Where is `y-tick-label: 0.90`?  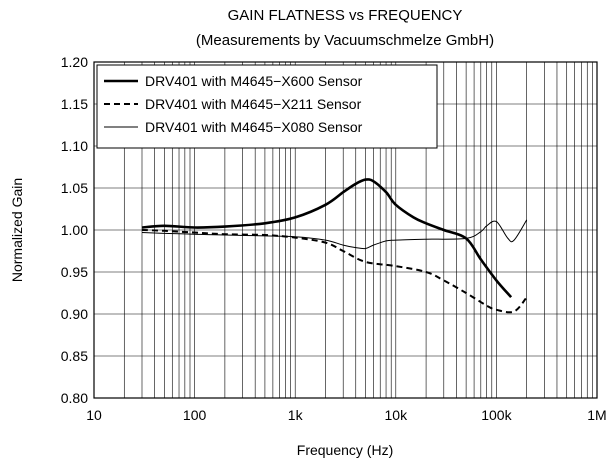 y-tick-label: 0.90 is located at coordinates (74, 314).